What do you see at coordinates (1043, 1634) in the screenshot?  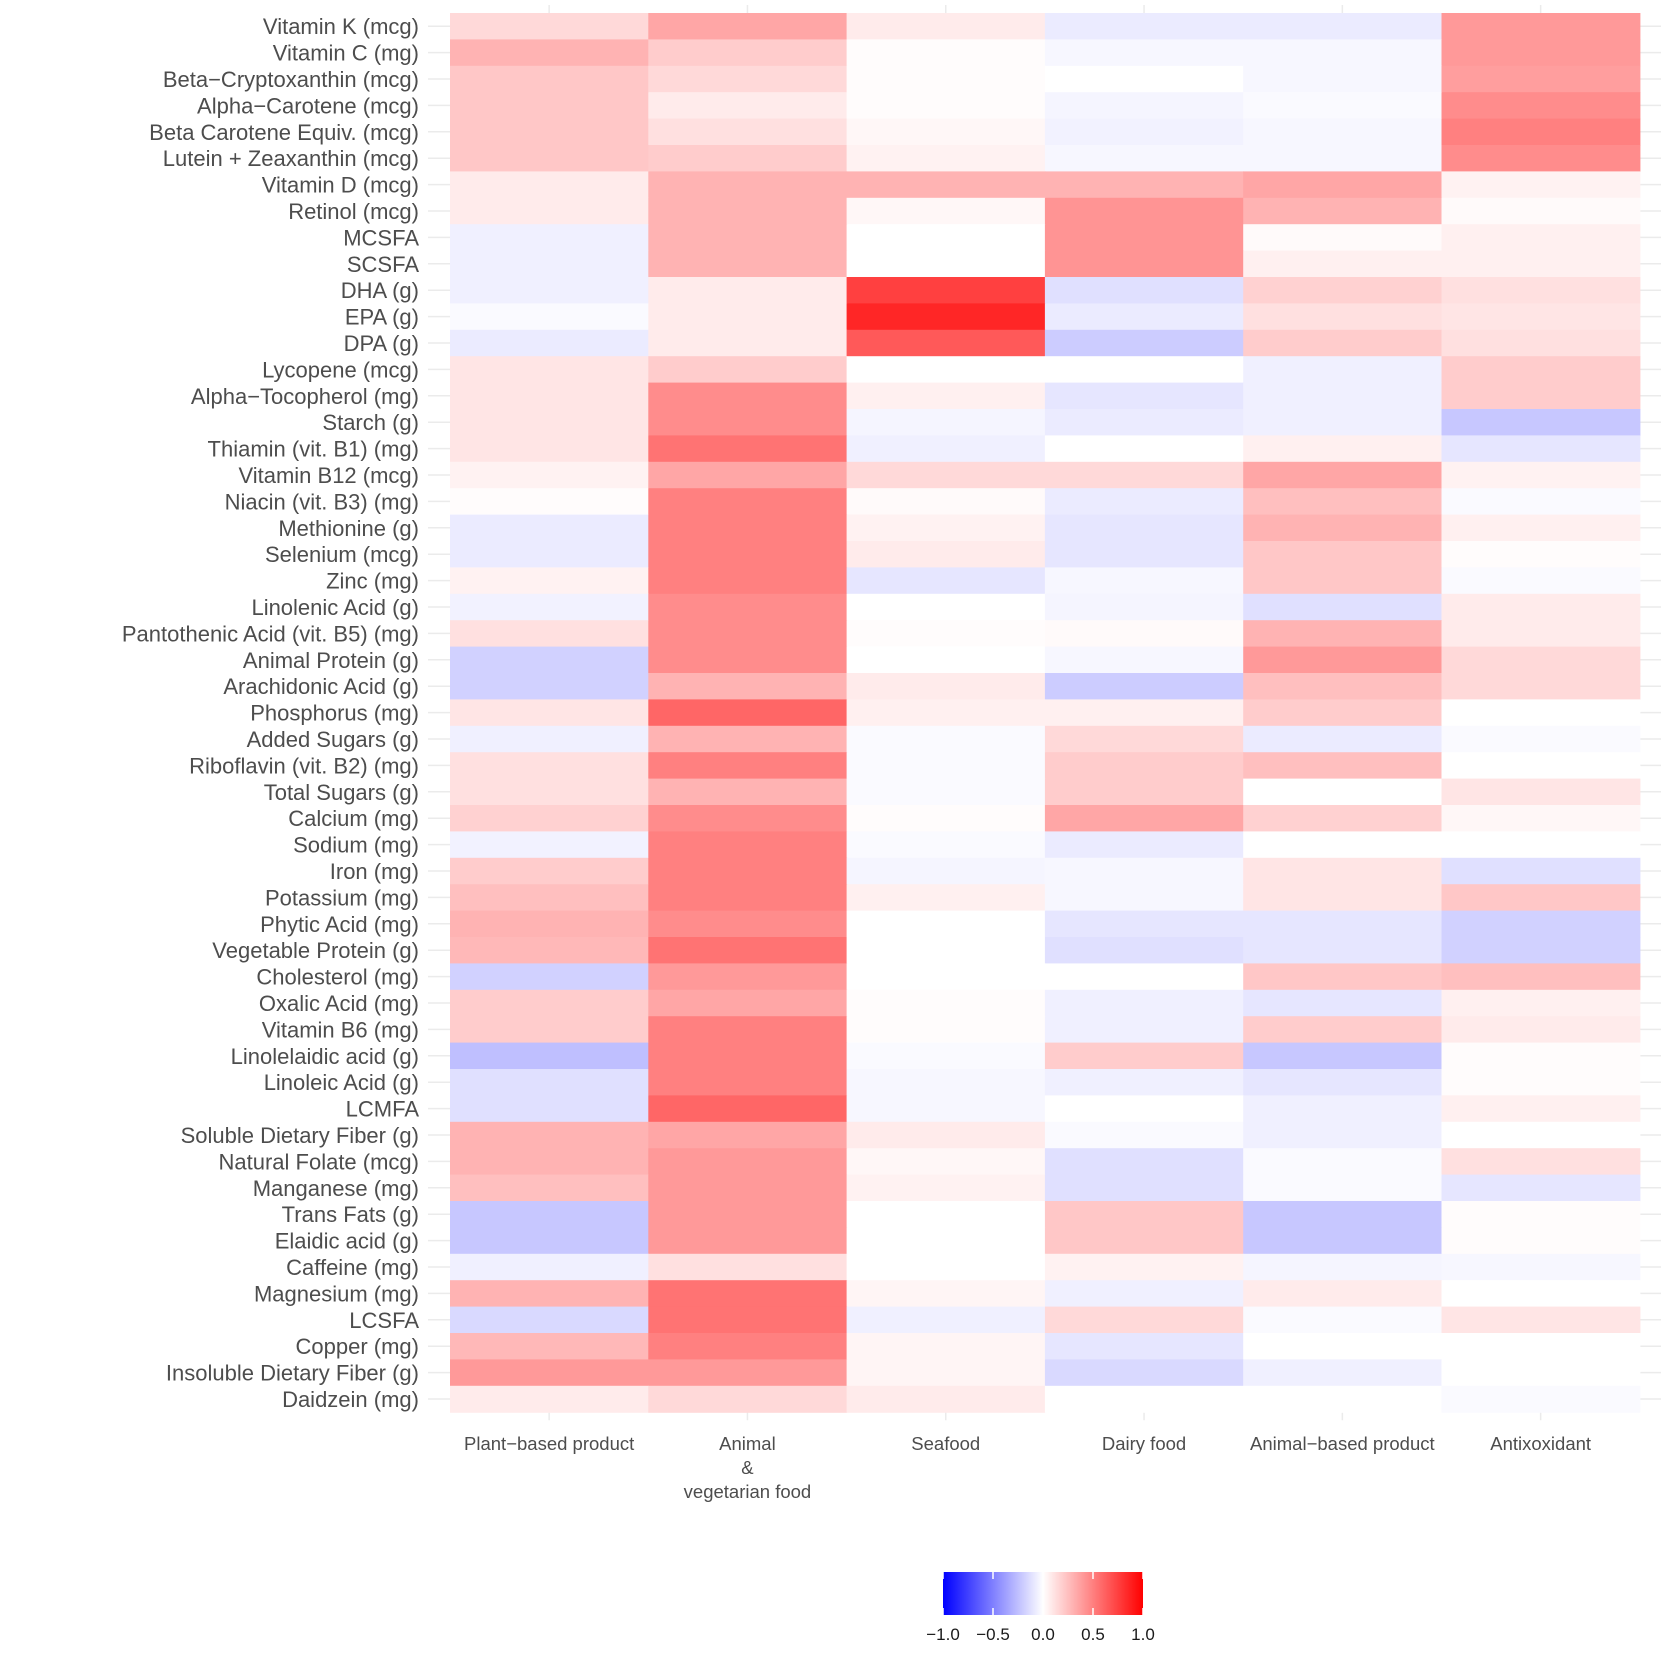 I see `legend-tick-label: 0.0` at bounding box center [1043, 1634].